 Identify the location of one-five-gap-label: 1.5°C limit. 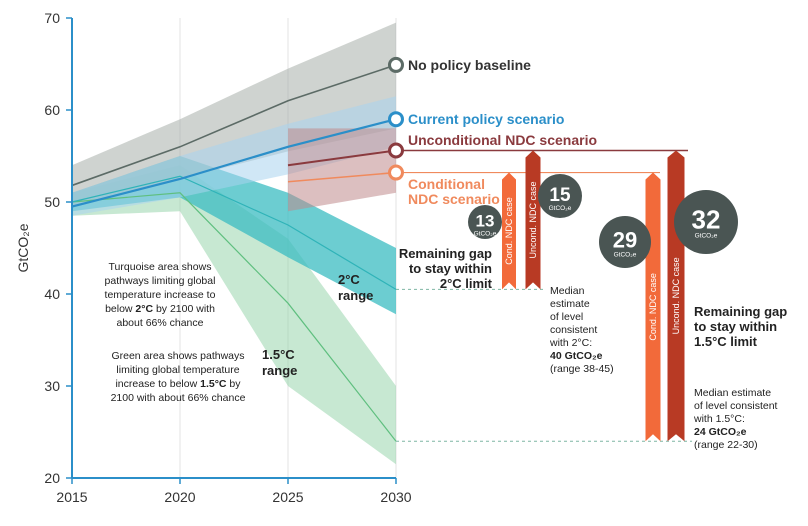
(726, 341).